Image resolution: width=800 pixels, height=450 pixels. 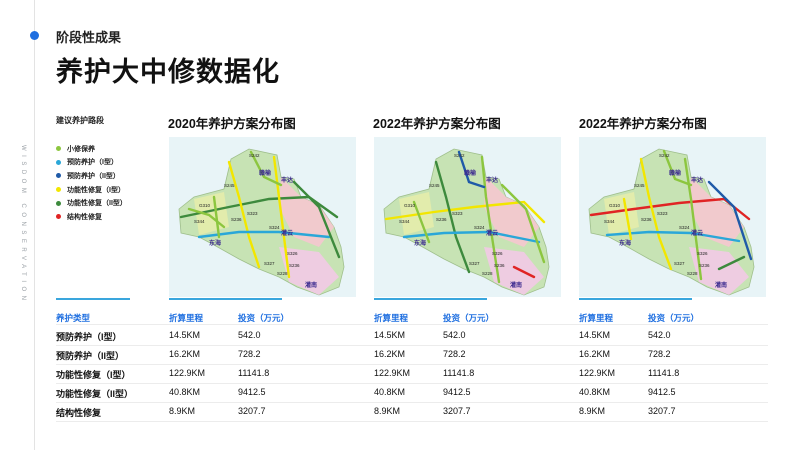 I want to click on legend-item: 预防养护（I型）, so click(x=111, y=163).